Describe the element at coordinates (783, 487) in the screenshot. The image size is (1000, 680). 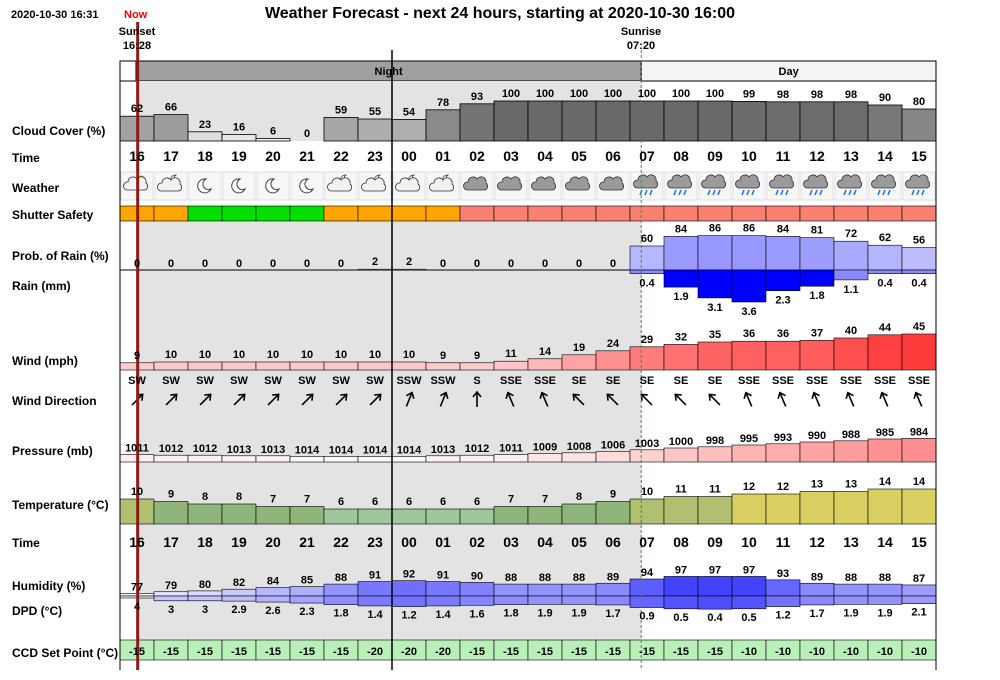
I see `temperature-value: 12` at that location.